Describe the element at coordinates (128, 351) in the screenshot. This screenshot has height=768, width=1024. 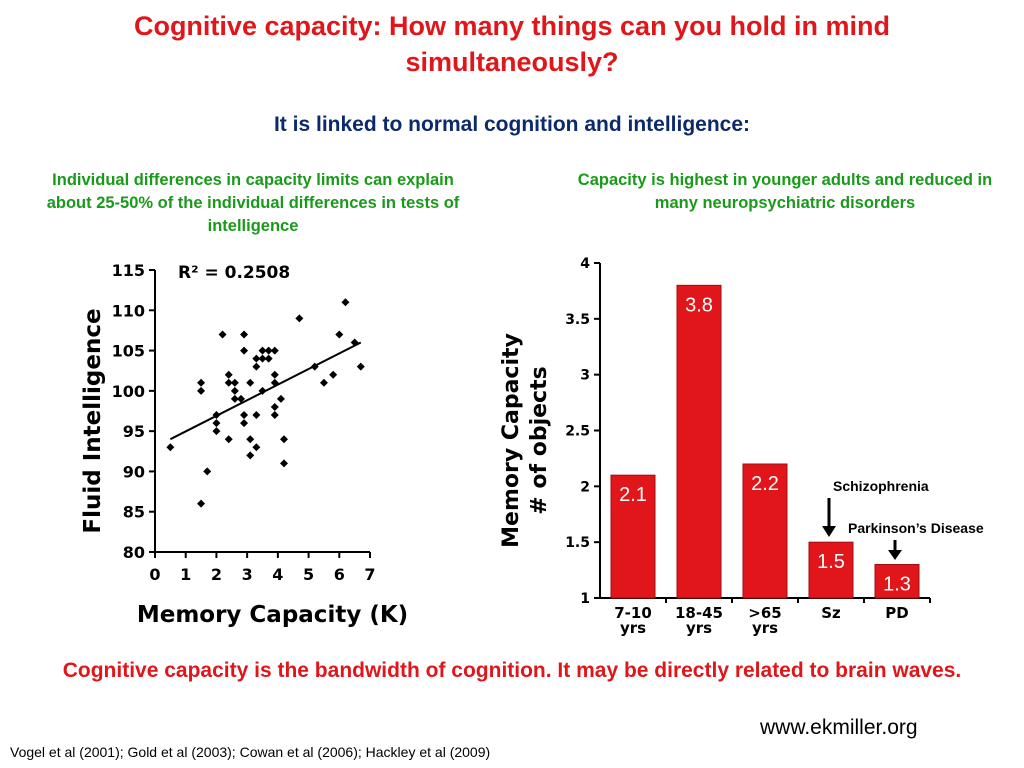
I see `scatter-y-tick-label: 105` at that location.